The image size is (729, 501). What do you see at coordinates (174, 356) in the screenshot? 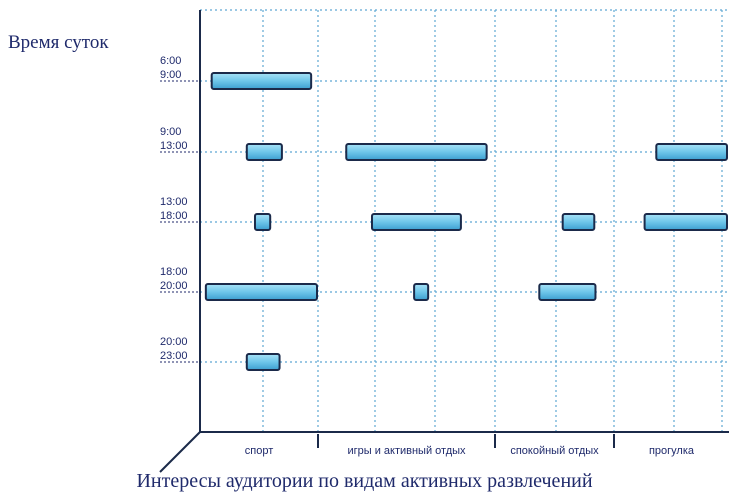
I see `y-tick-label-to: 23:00` at bounding box center [174, 356].